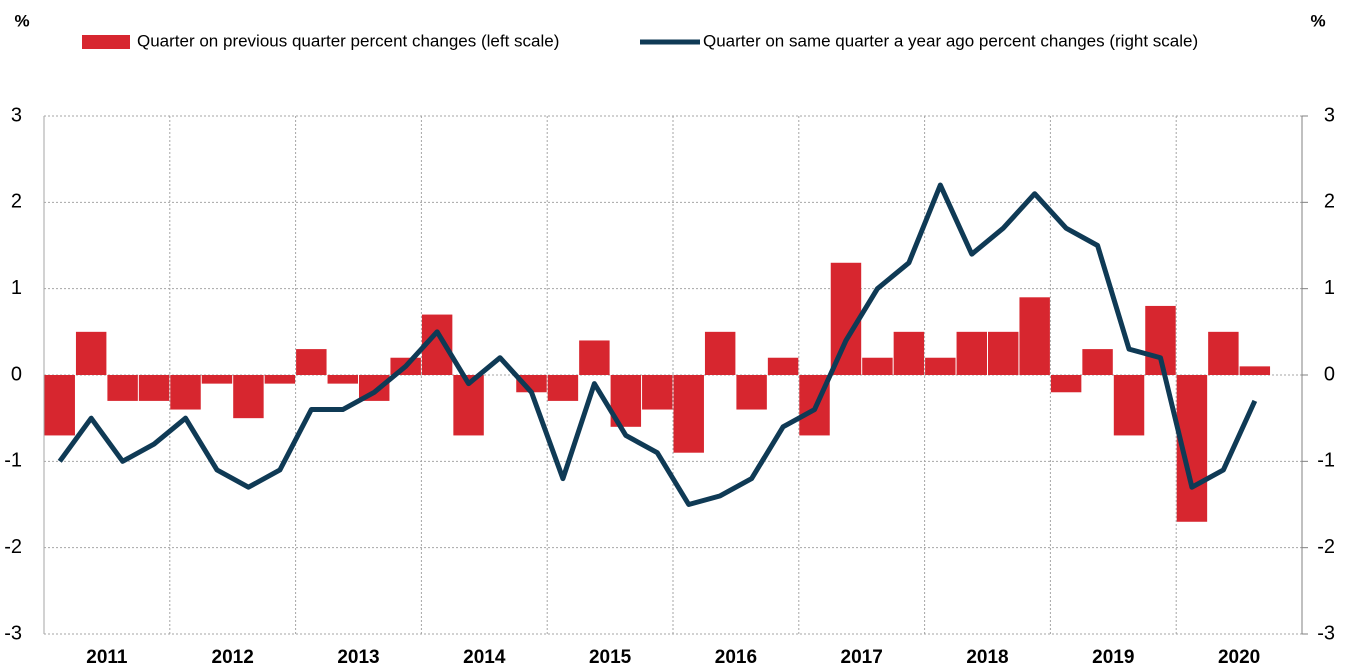 The height and width of the screenshot is (671, 1357). What do you see at coordinates (16, 374) in the screenshot?
I see `y-tick-label: 0` at bounding box center [16, 374].